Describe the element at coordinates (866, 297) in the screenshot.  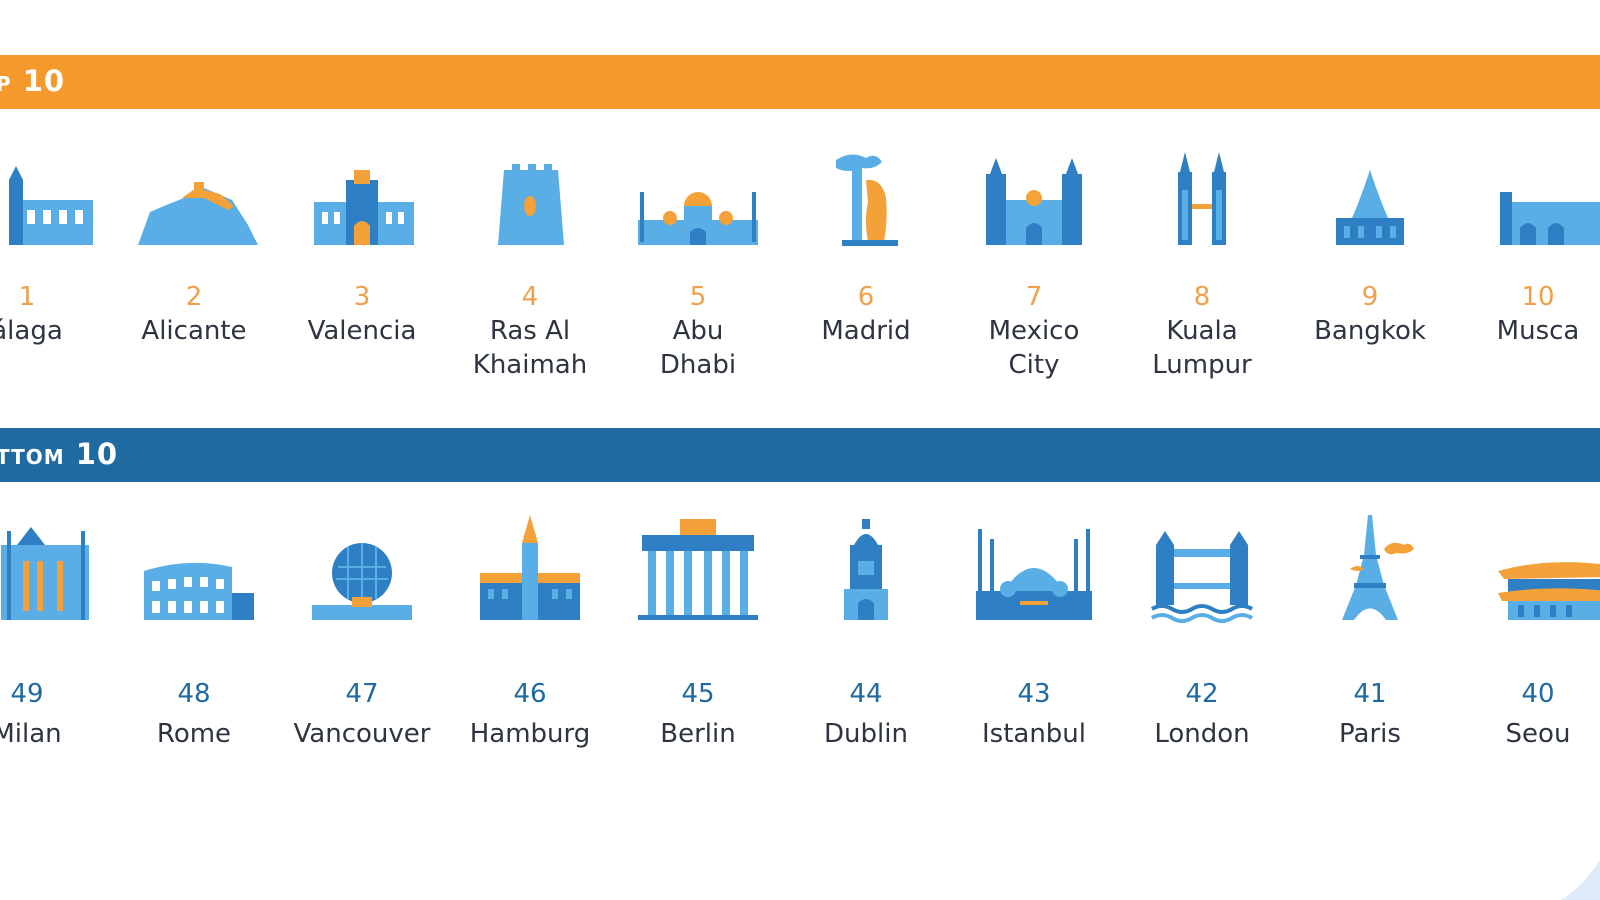
I see `rank-number: 6` at that location.